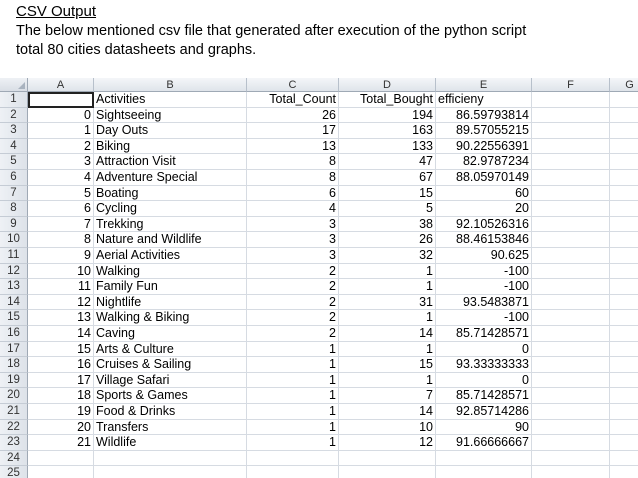 Image resolution: width=638 pixels, height=478 pixels. I want to click on cell-a2: 0, so click(61, 115).